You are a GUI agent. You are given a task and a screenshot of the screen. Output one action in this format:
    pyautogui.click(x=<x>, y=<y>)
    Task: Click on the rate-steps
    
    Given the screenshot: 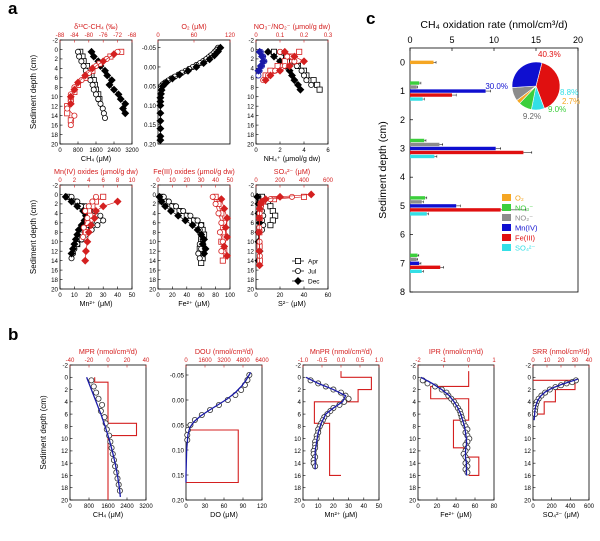 What is the action you would take?
    pyautogui.click(x=455, y=424)
    